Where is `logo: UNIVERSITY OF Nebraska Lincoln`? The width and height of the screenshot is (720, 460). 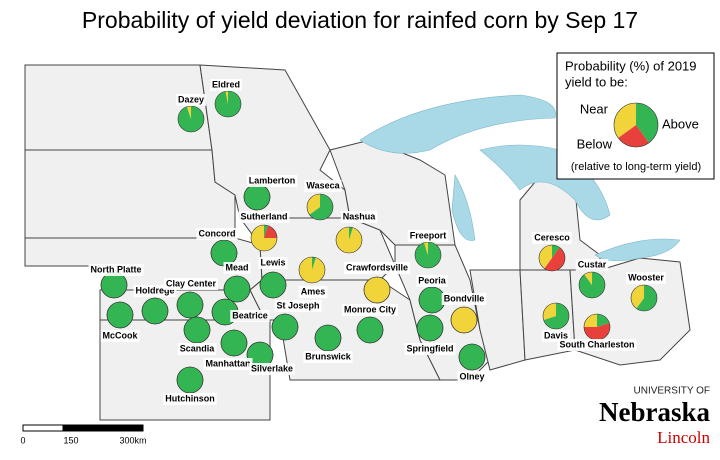 logo: UNIVERSITY OF Nebraska Lincoln is located at coordinates (655, 416).